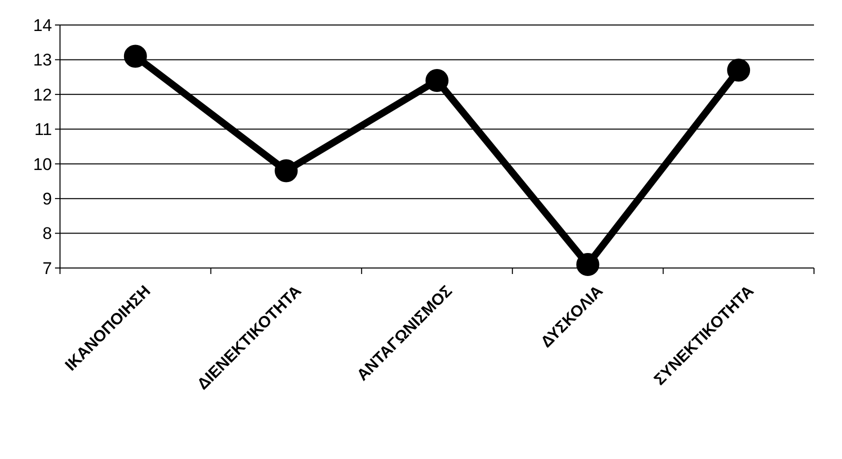 This screenshot has height=459, width=842. I want to click on y-tick-label: 11, so click(43, 130).